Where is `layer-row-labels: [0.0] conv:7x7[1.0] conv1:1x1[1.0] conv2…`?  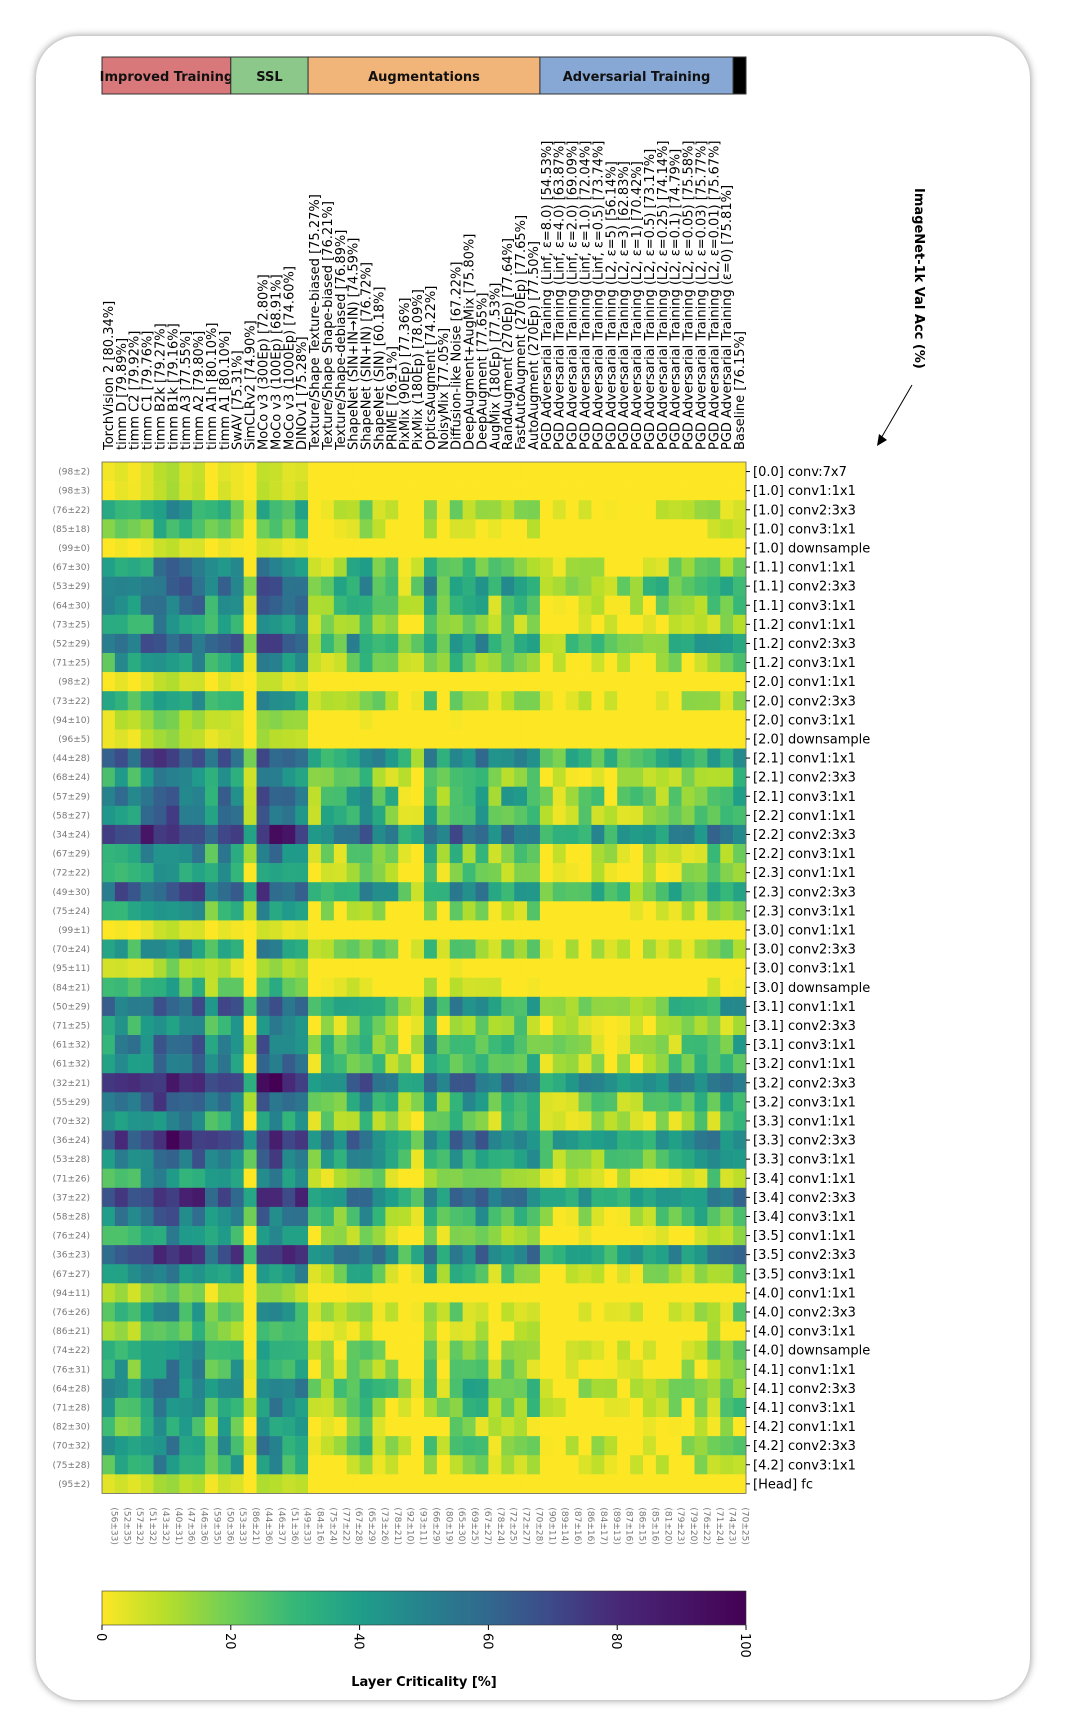
layer-row-labels: [0.0] conv:7x7[1.0] conv1:1x1[1.0] conv2… is located at coordinates (808, 978).